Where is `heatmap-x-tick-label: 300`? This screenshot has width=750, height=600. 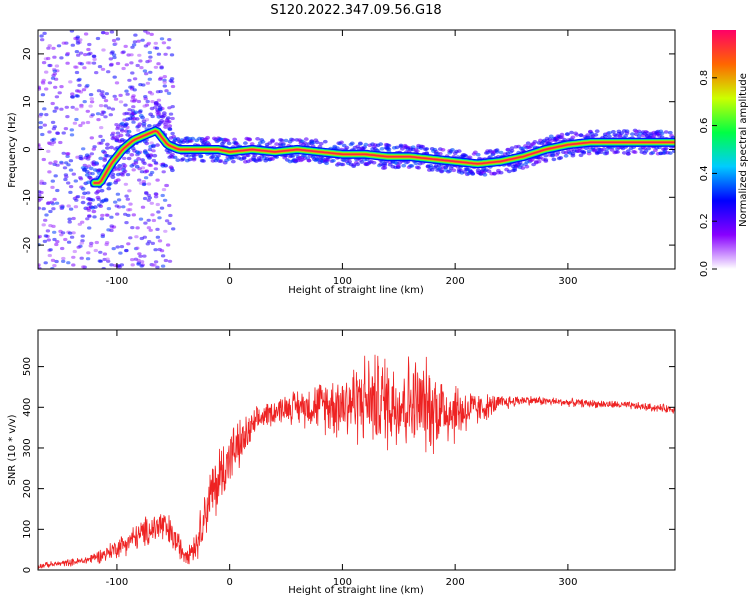
heatmap-x-tick-label: 300 is located at coordinates (567, 281).